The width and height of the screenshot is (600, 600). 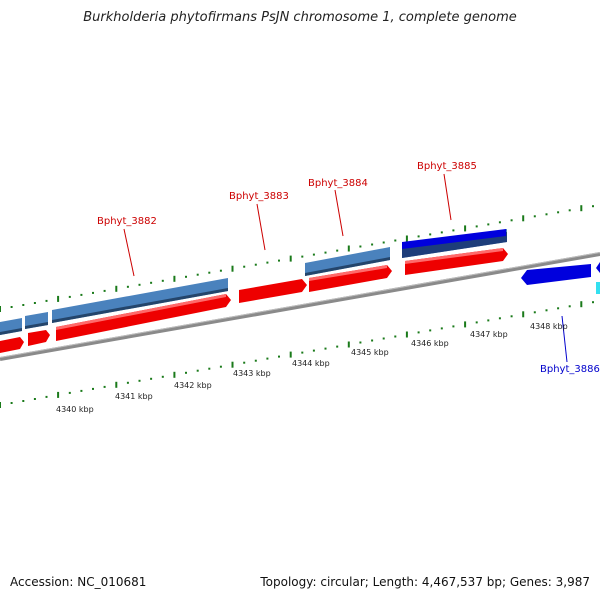 I want to click on reverse-cds-bar, so click(x=454, y=239).